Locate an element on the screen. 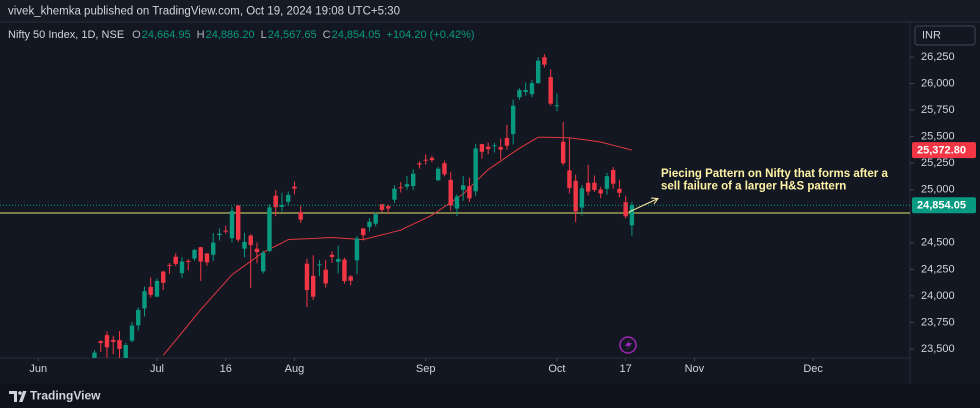 The height and width of the screenshot is (408, 980). x-tick-label: Jul is located at coordinates (157, 369).